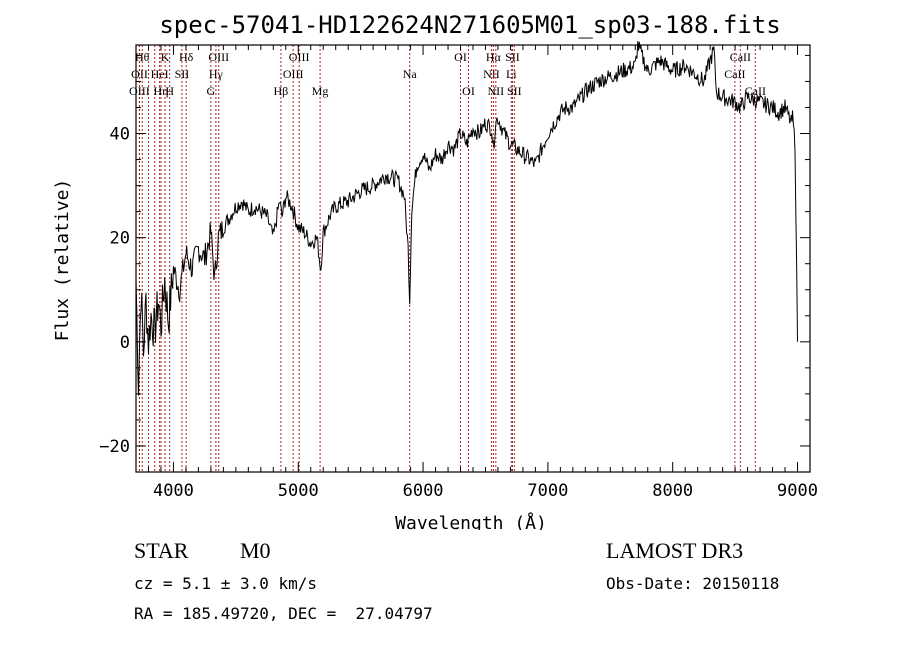 The image size is (900, 649). I want to click on line-label: Mg, so click(320, 91).